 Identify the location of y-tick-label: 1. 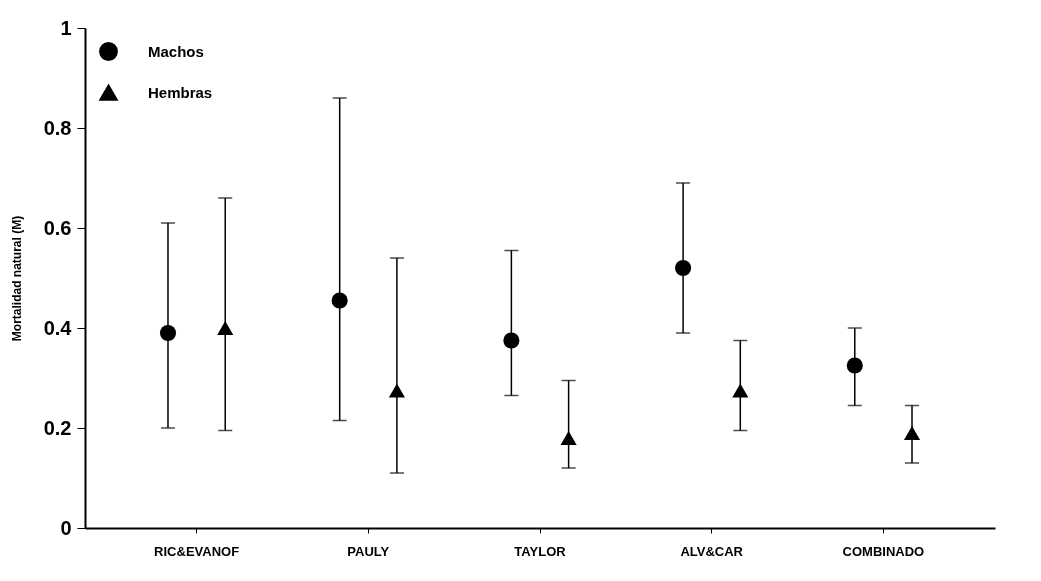
(66, 27).